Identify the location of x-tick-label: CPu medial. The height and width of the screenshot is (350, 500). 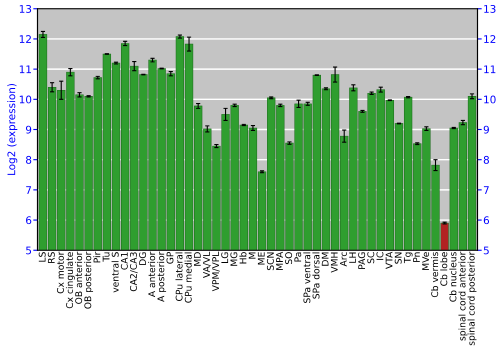
(188, 277).